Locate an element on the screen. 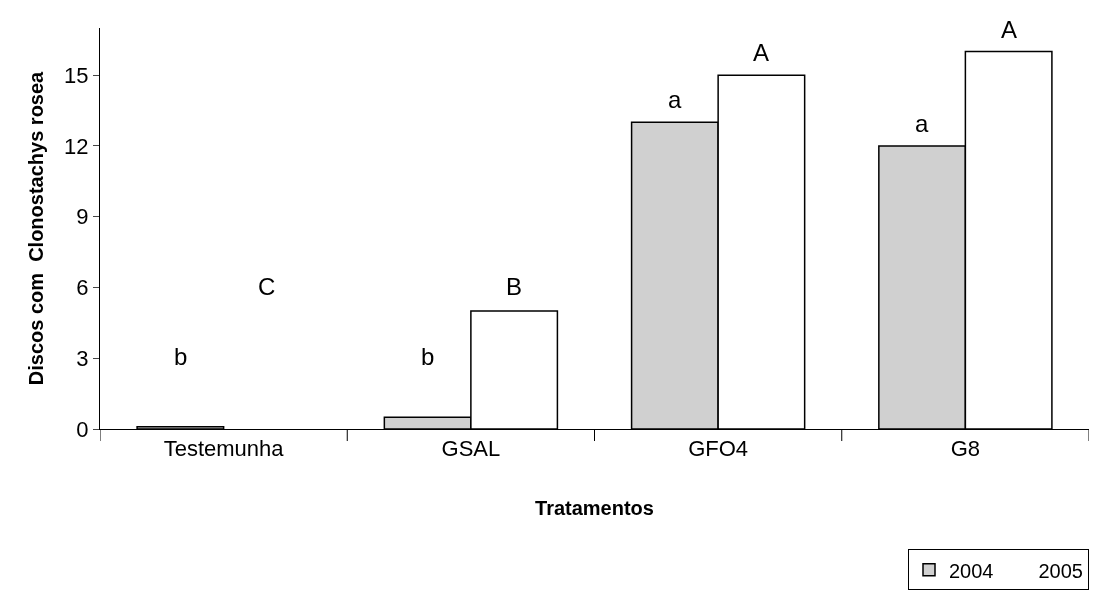 Image resolution: width=1109 pixels, height=602 pixels. y-tick-label: 15 is located at coordinates (76, 75).